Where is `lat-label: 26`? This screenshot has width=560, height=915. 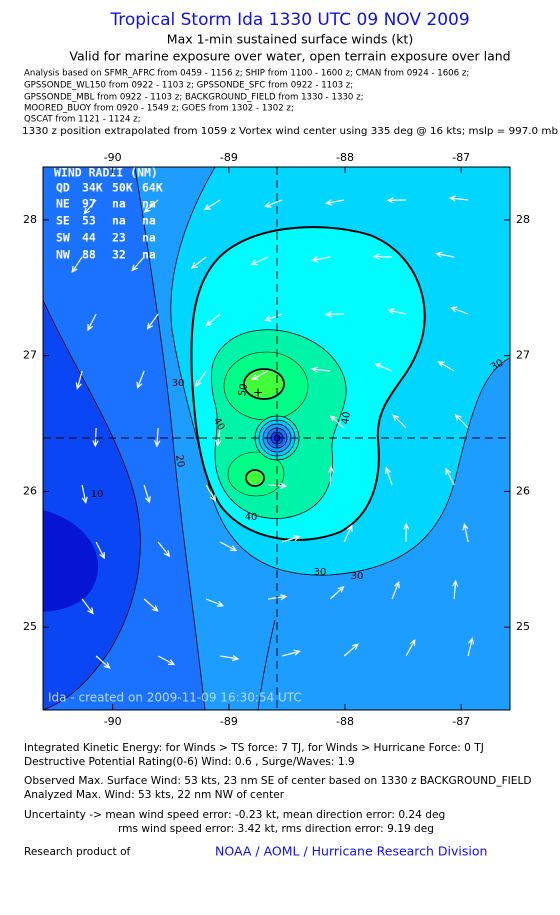 lat-label: 26 is located at coordinates (523, 490).